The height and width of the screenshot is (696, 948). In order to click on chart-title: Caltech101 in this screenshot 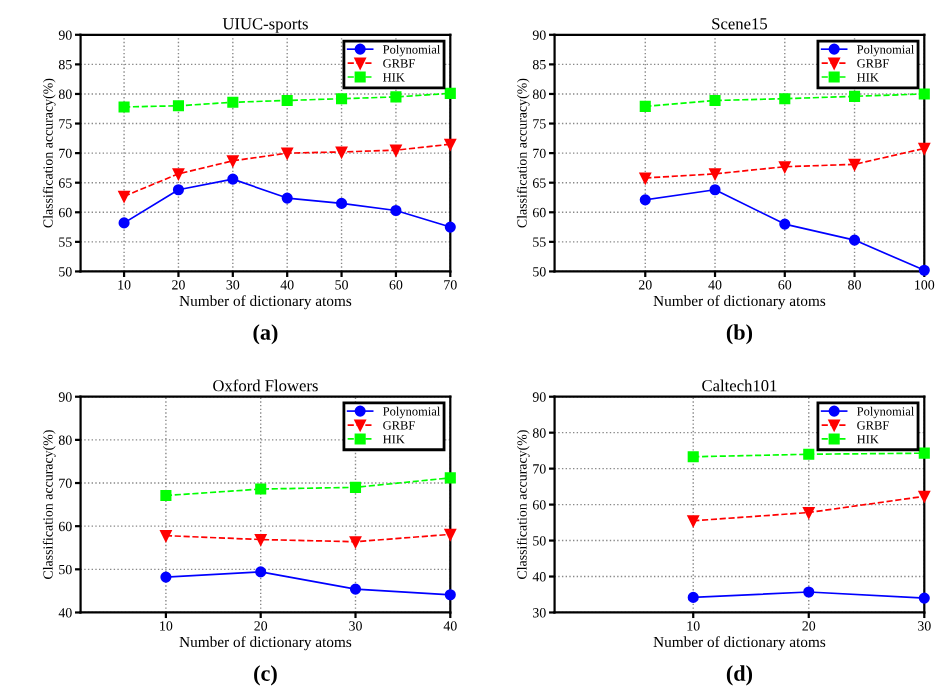, I will do `click(739, 385)`.